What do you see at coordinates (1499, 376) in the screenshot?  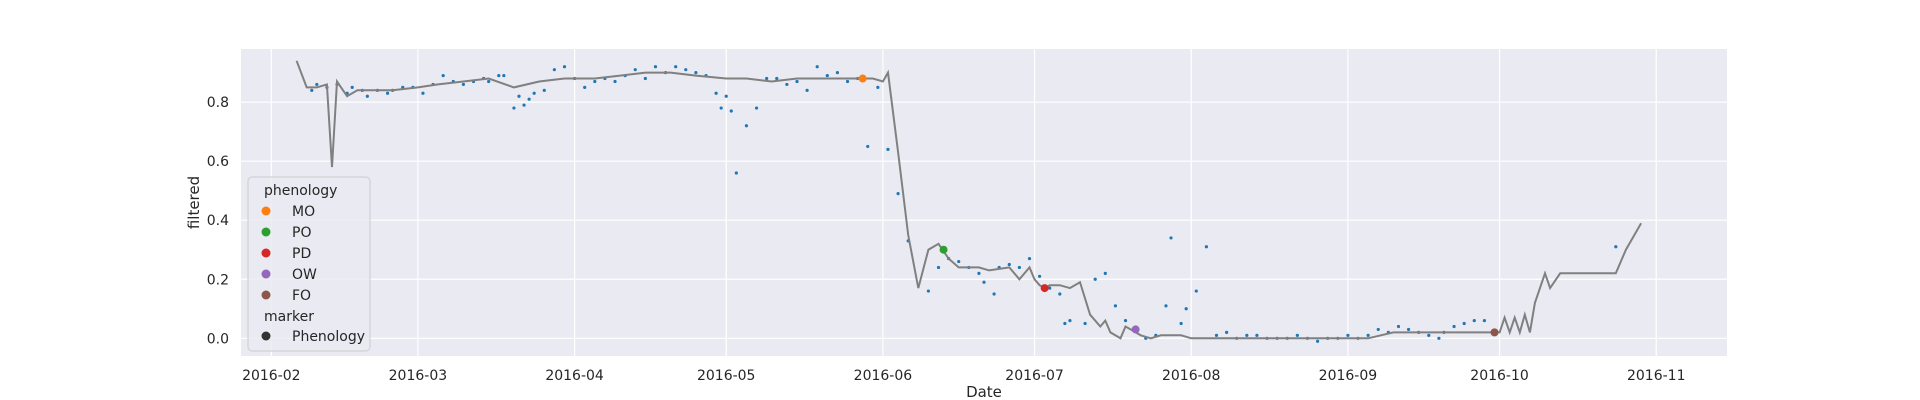 I see `x-tick-label: 2016-10` at bounding box center [1499, 376].